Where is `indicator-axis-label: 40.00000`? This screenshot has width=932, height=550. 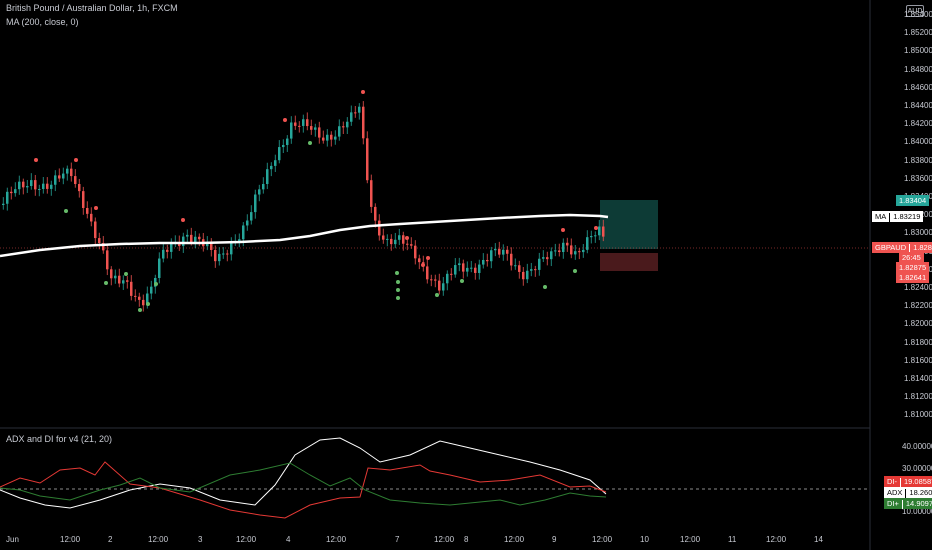 indicator-axis-label: 40.00000 is located at coordinates (917, 446).